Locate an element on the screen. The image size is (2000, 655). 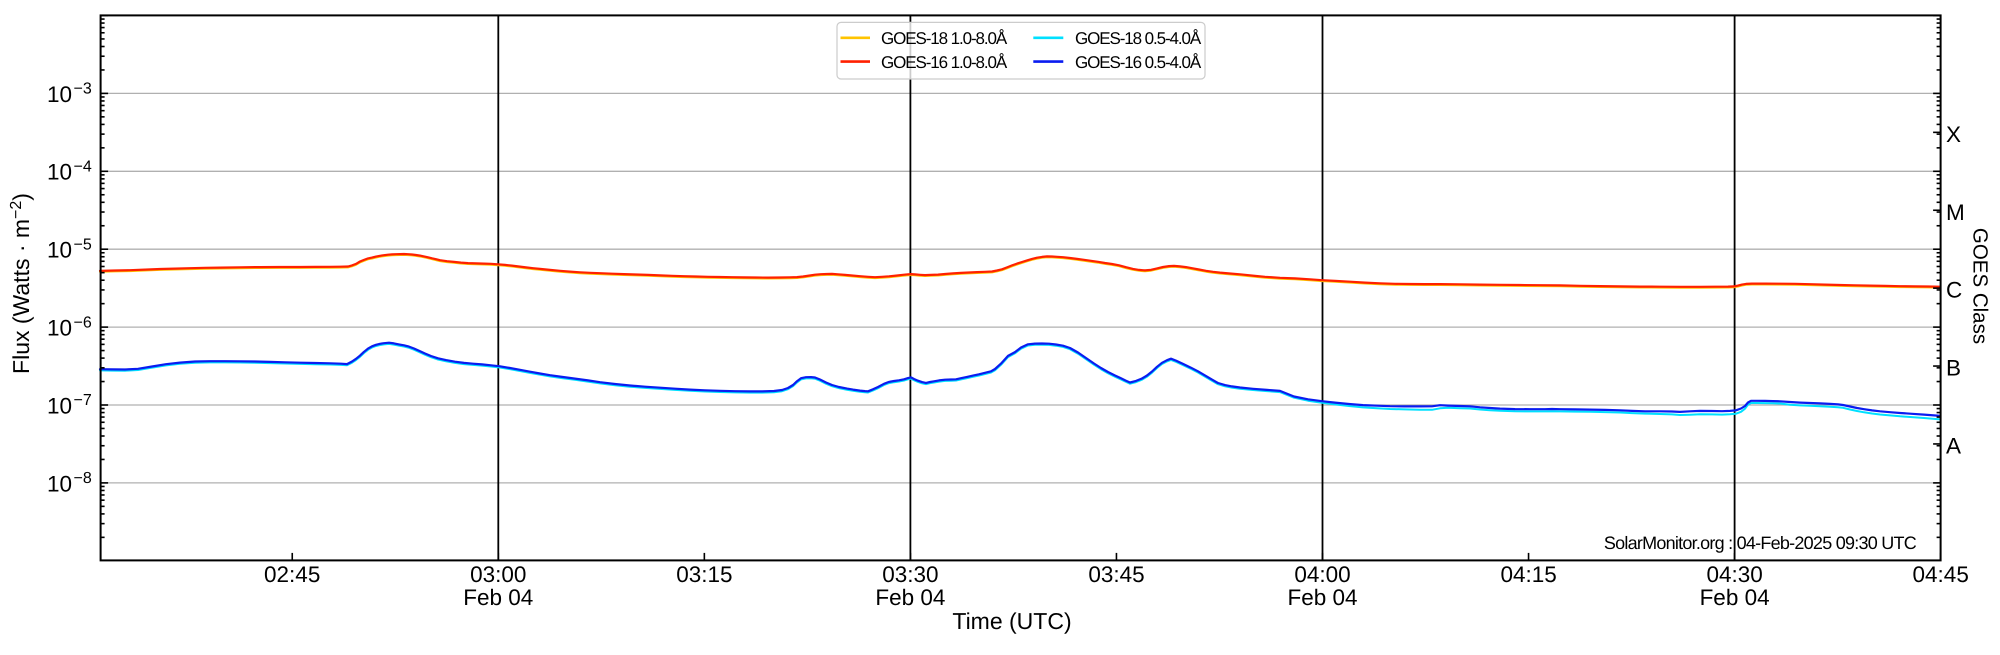
svg-text: −4 is located at coordinates (83, 167).